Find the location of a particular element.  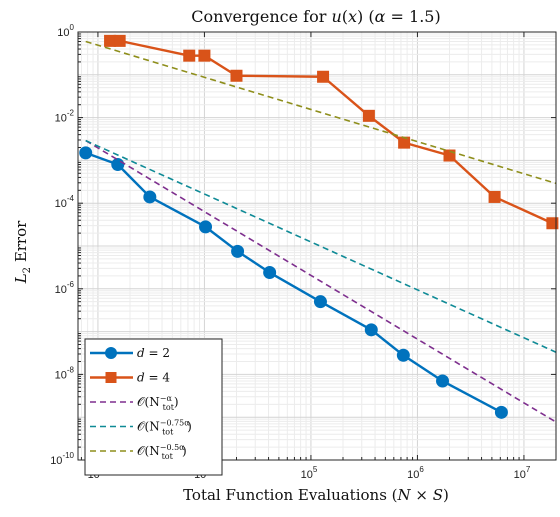

y-tick-label: 10⁻⁸ is located at coordinates (65, 373).